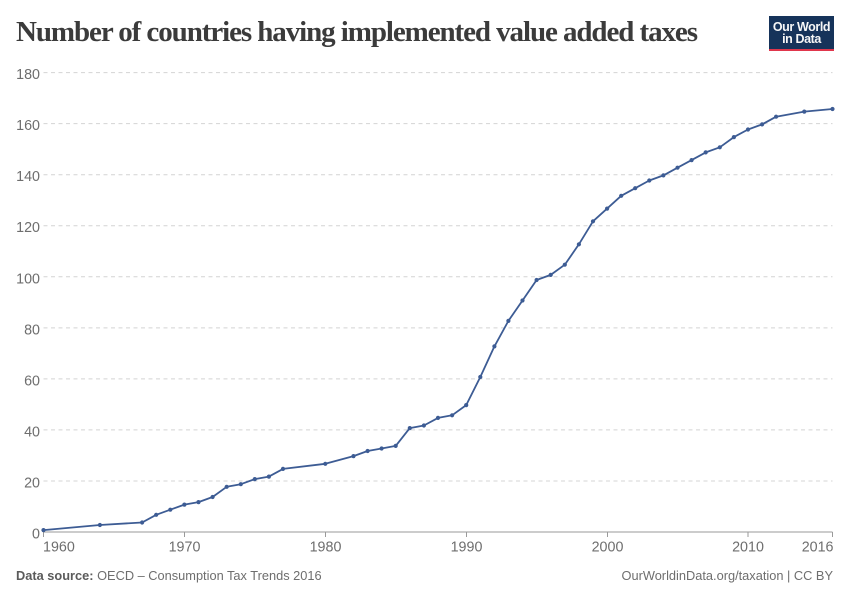  Describe the element at coordinates (818, 547) in the screenshot. I see `svg-text: 2016` at that location.